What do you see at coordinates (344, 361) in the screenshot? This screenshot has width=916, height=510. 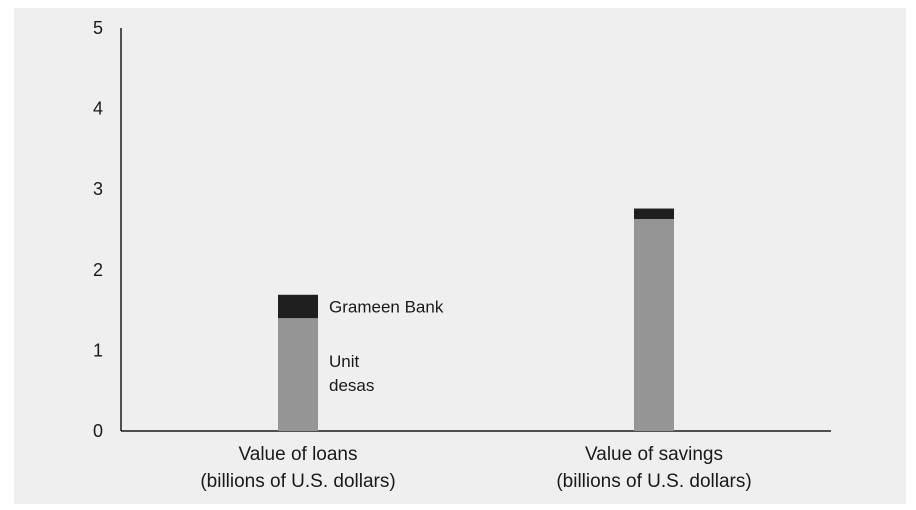 I see `annotation-unit-desas-line-0: Unit` at bounding box center [344, 361].